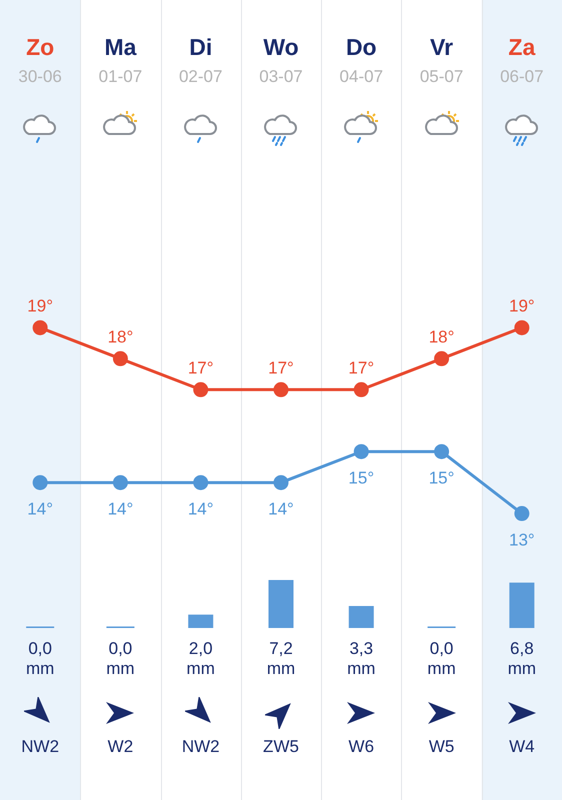  I want to click on x-tick-label: Zo 30-06, so click(40, 60).